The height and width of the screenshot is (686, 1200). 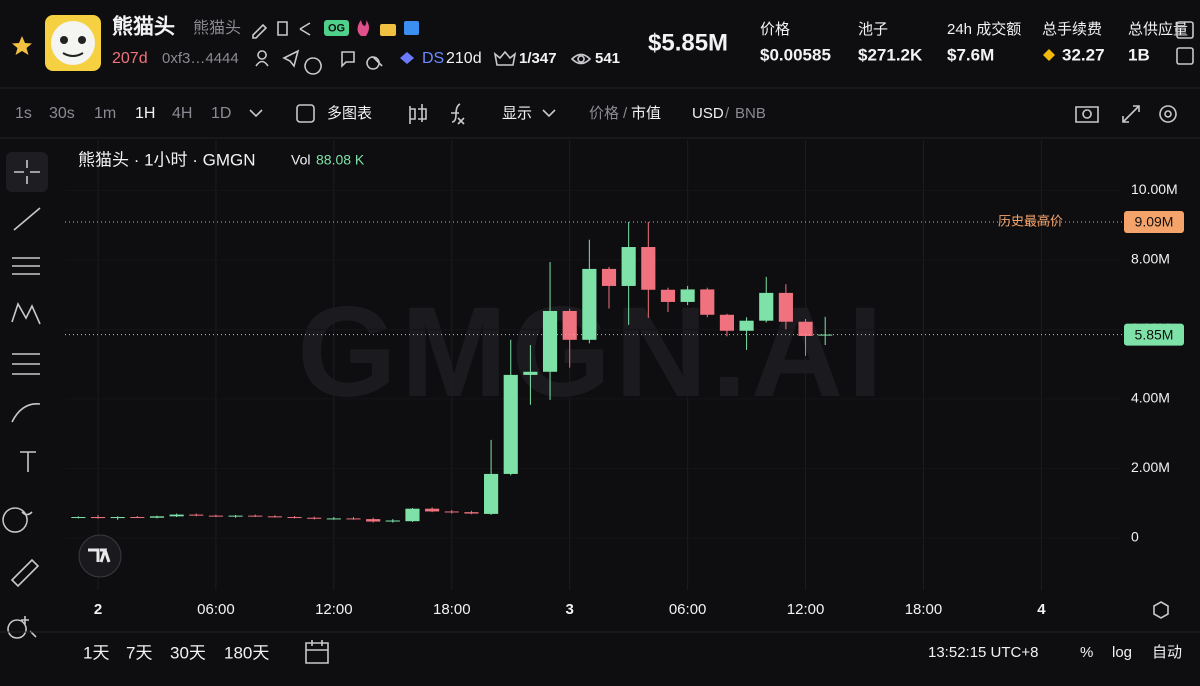 What do you see at coordinates (1150, 467) in the screenshot?
I see `y-tick-label: 2.00M` at bounding box center [1150, 467].